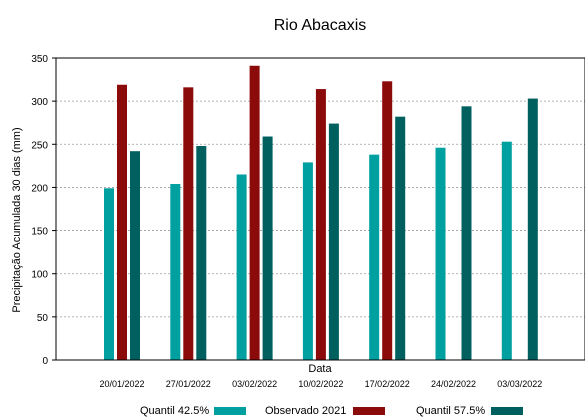 The image size is (585, 418). Describe the element at coordinates (519, 384) in the screenshot. I see `x-tick-label: 03/03/2022` at that location.